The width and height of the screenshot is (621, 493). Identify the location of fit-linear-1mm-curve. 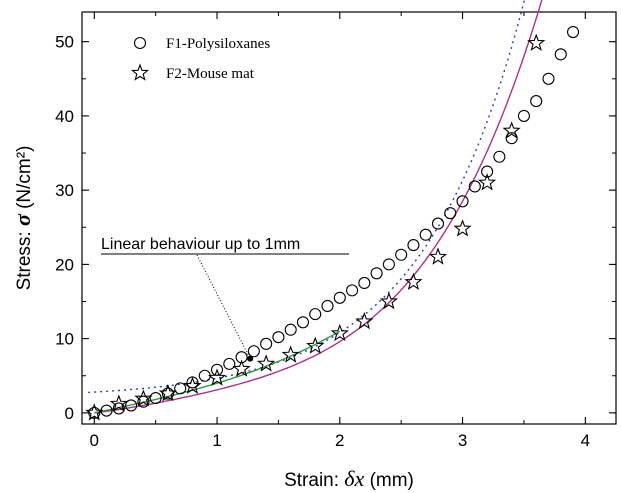
(217, 372).